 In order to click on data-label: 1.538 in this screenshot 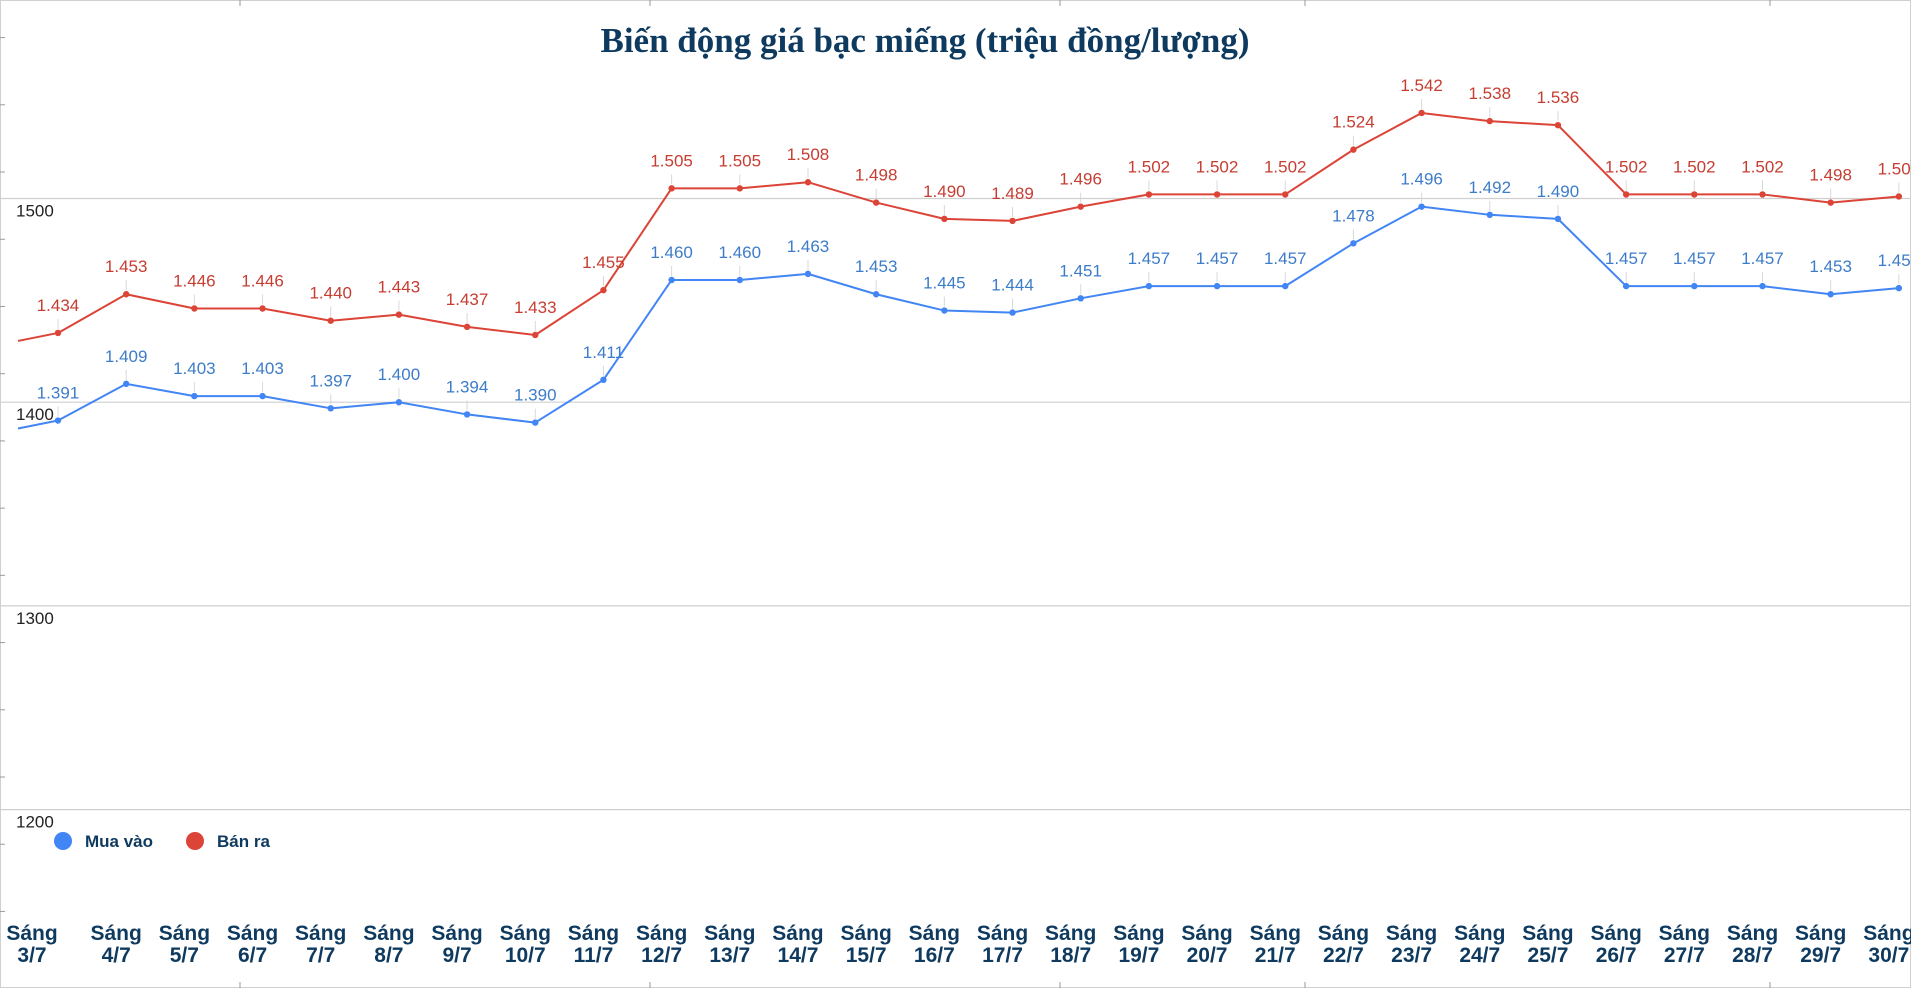, I will do `click(1490, 93)`.